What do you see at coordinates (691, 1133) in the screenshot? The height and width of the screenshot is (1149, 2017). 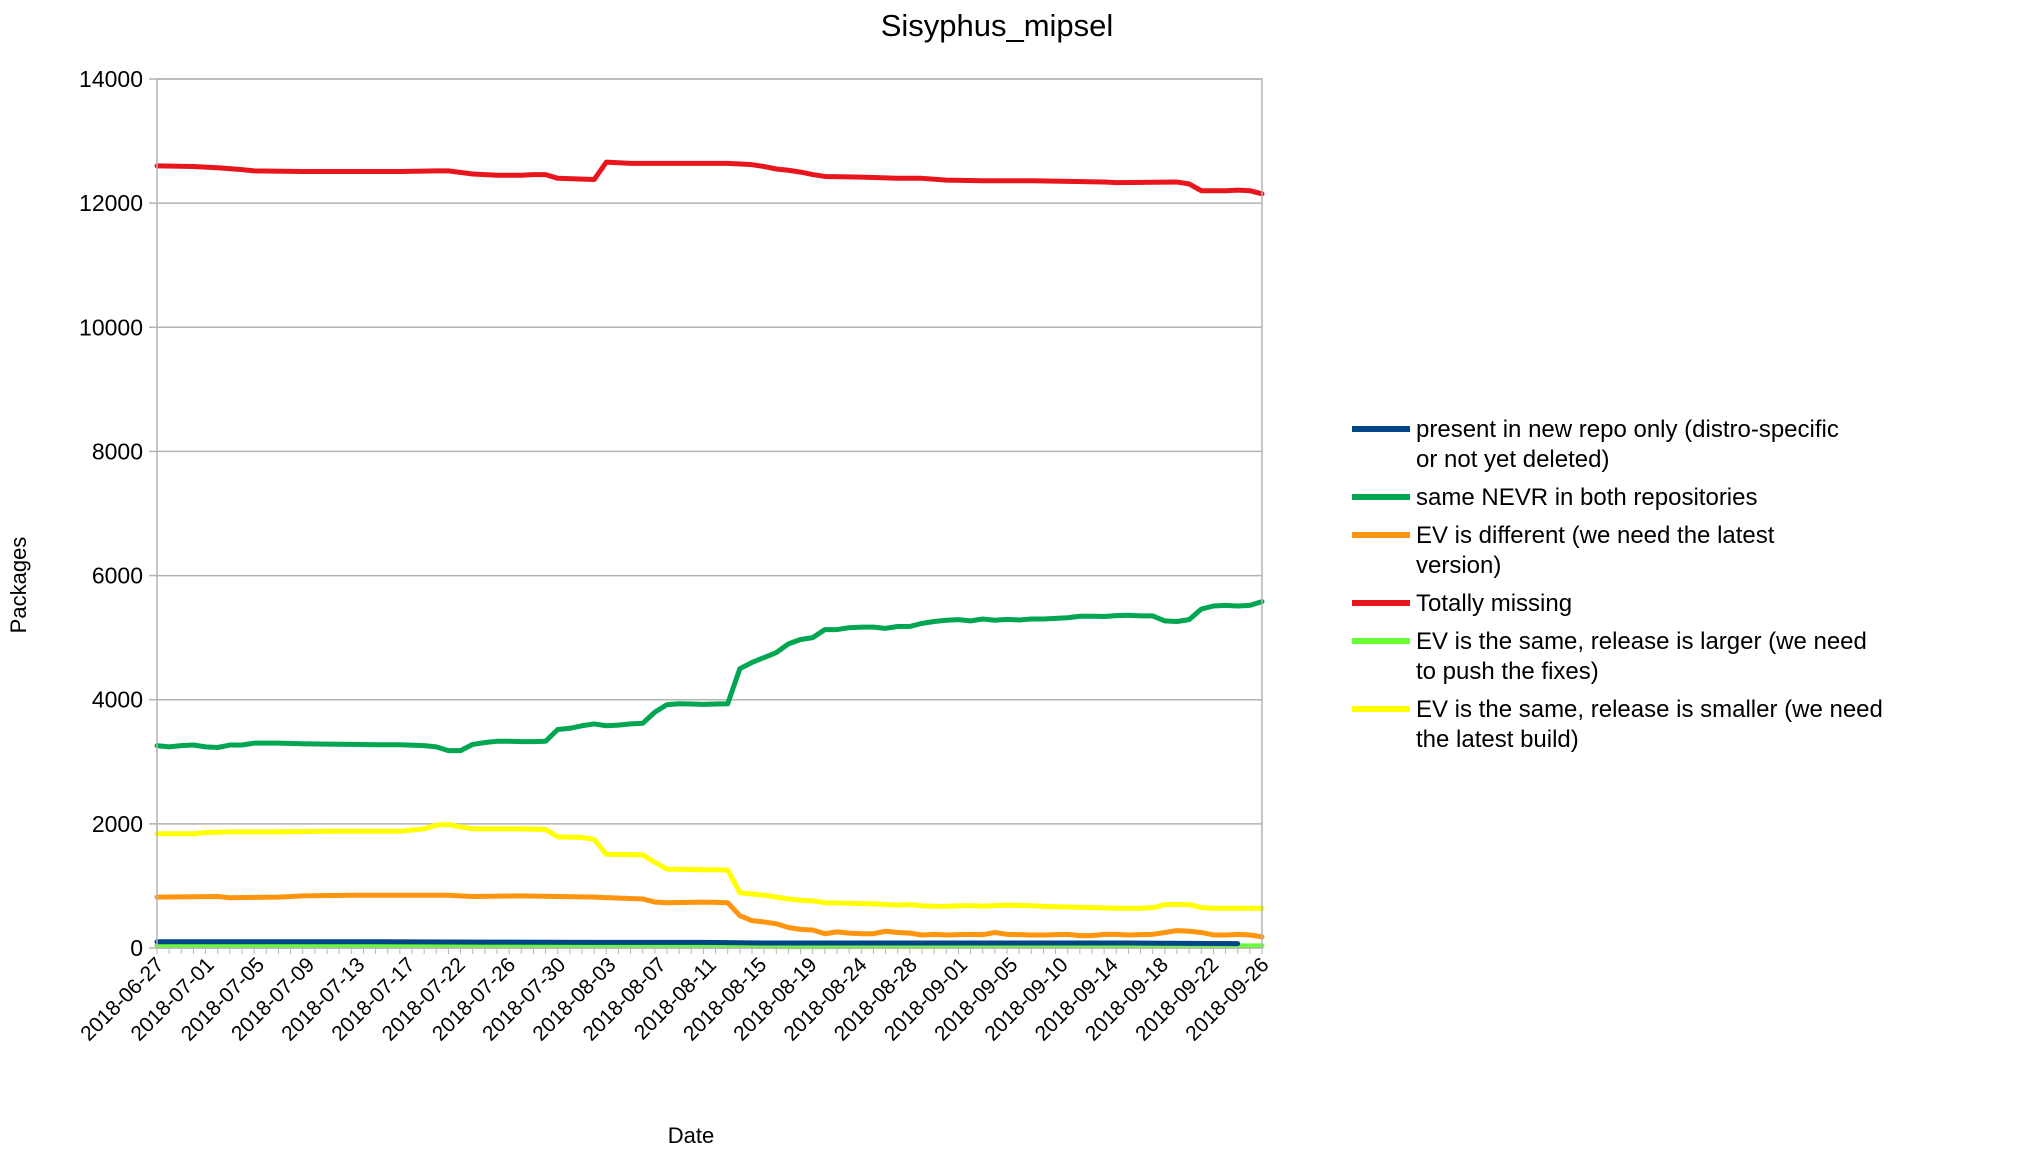 I see `x-axis-title: Date` at bounding box center [691, 1133].